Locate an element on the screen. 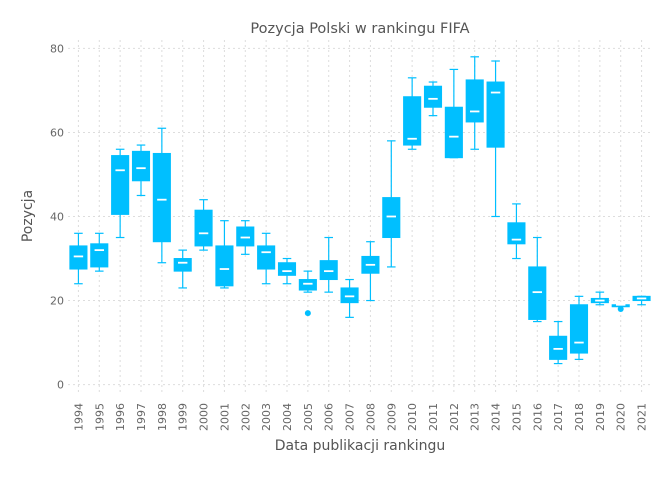 Image resolution: width=672 pixels, height=480 pixels. box-2017 is located at coordinates (558, 342).